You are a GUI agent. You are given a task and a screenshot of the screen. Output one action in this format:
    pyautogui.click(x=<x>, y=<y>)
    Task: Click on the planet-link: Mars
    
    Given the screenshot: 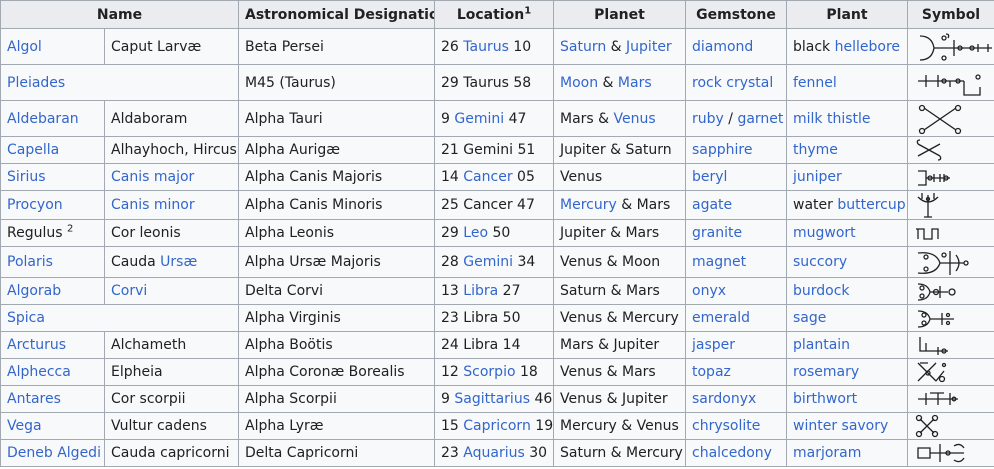 What is the action you would take?
    pyautogui.click(x=634, y=82)
    